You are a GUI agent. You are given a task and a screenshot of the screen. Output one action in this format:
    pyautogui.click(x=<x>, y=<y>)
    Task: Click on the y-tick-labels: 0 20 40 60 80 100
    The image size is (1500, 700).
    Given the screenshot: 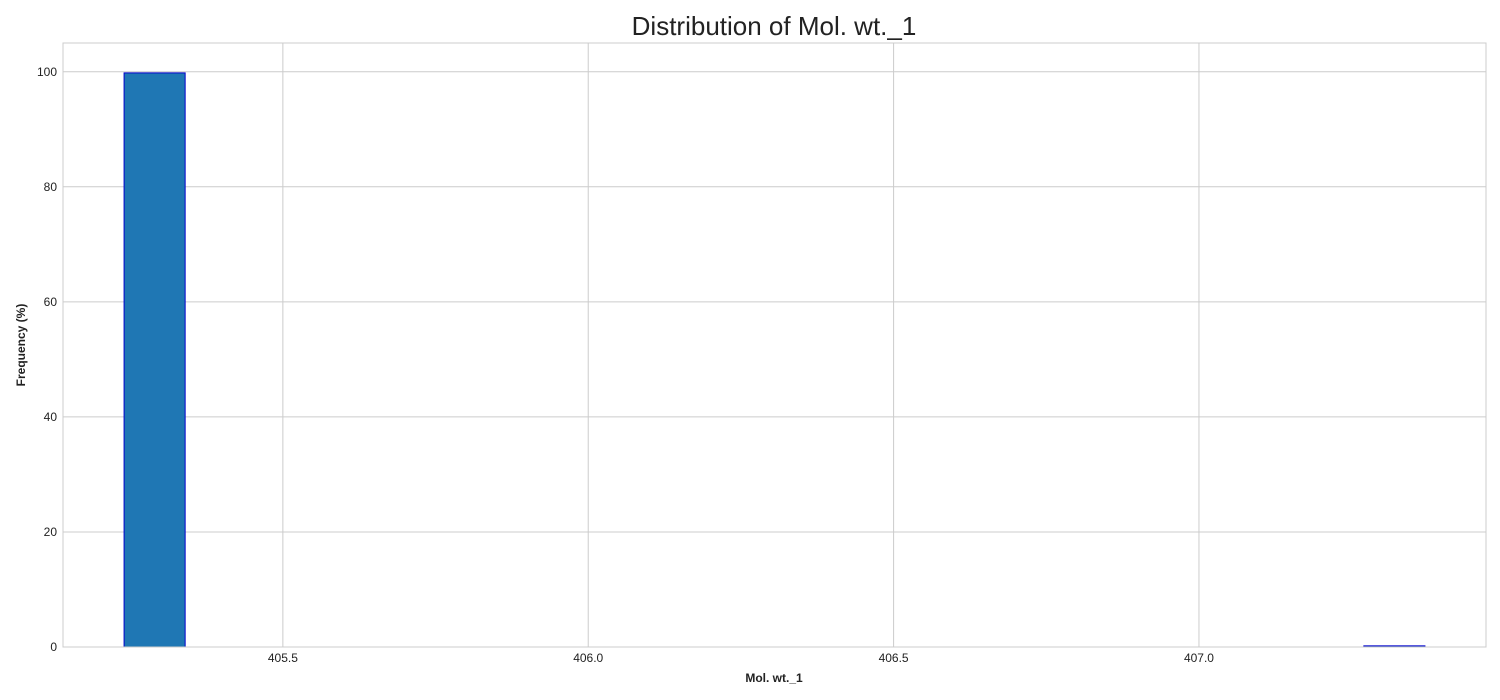 What is the action you would take?
    pyautogui.click(x=47, y=359)
    